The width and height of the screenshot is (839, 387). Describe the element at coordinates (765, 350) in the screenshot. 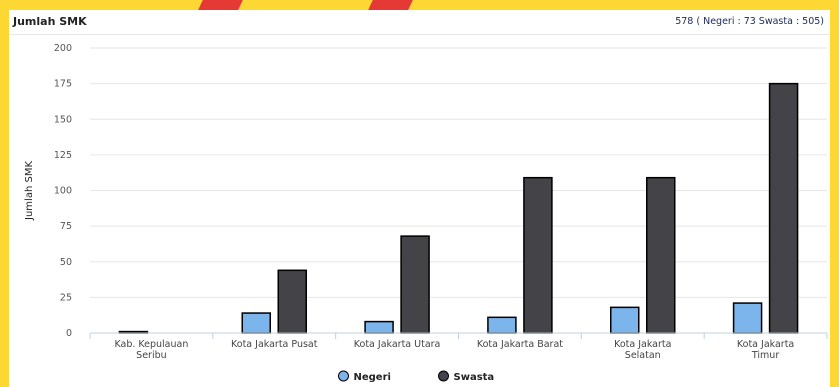

I see `category-label: Kota Jakarta Timur` at that location.